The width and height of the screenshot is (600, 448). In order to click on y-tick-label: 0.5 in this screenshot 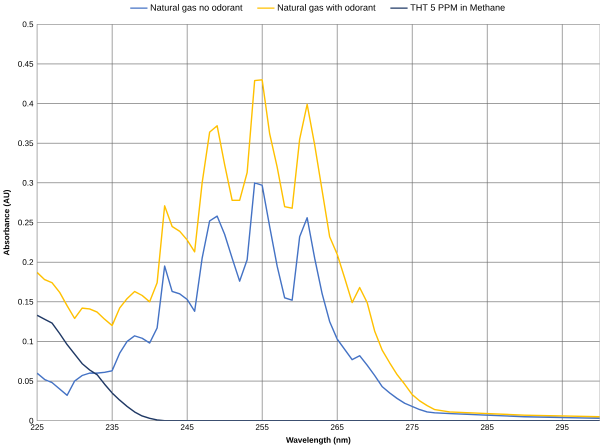, I will do `click(28, 25)`.